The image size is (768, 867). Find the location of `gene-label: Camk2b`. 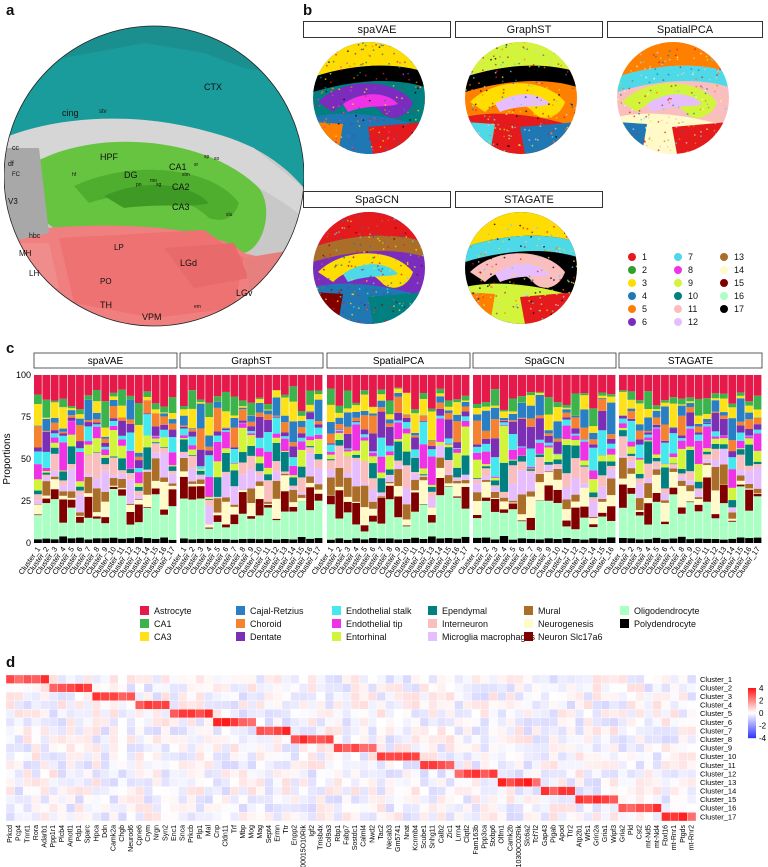

gene-label: Camk2b is located at coordinates (510, 838).